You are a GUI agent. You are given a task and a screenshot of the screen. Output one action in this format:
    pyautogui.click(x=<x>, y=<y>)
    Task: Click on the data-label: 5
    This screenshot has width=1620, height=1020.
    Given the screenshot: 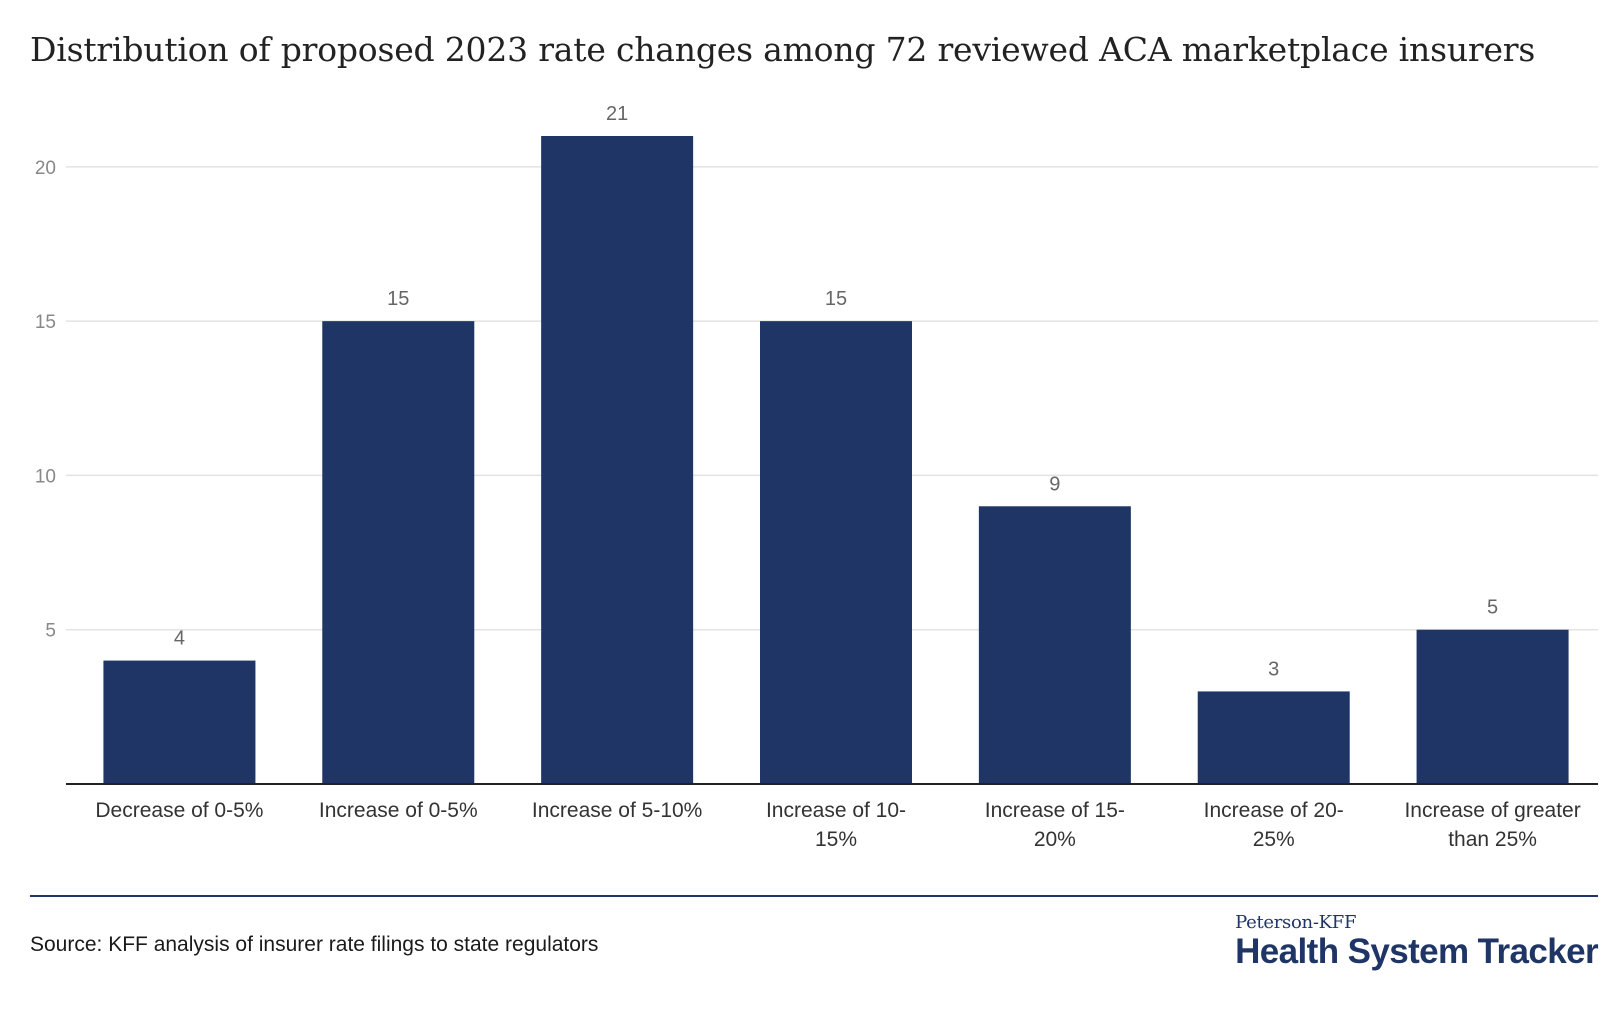 What is the action you would take?
    pyautogui.click(x=1492, y=608)
    